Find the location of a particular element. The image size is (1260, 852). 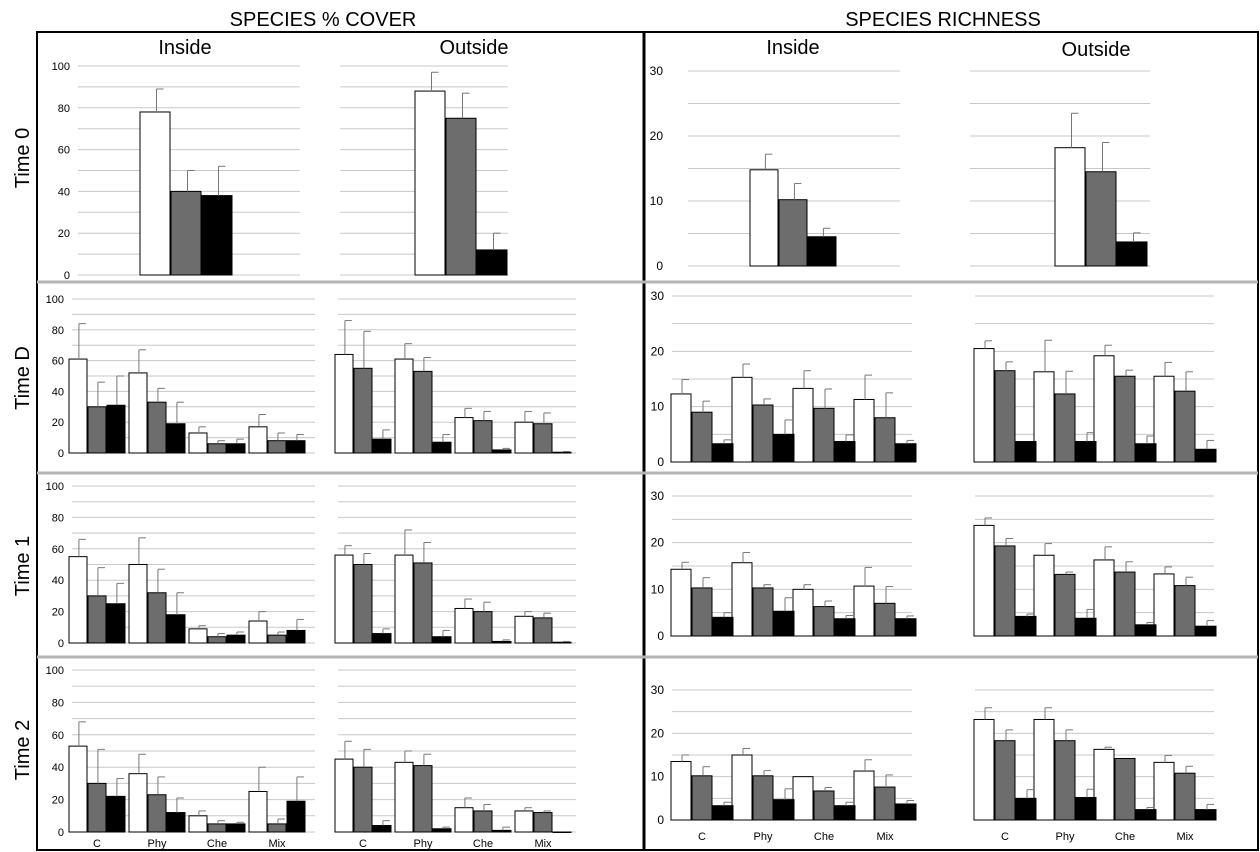

category-label: Che is located at coordinates (1125, 837).